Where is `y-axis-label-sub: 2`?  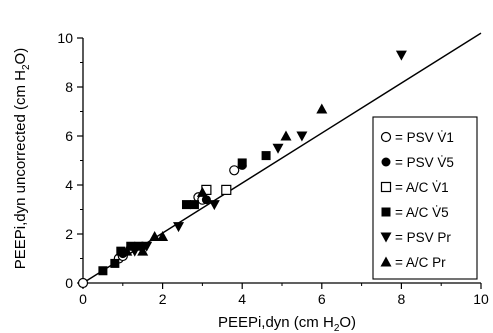
y-axis-label-sub: 2 is located at coordinates (26, 67).